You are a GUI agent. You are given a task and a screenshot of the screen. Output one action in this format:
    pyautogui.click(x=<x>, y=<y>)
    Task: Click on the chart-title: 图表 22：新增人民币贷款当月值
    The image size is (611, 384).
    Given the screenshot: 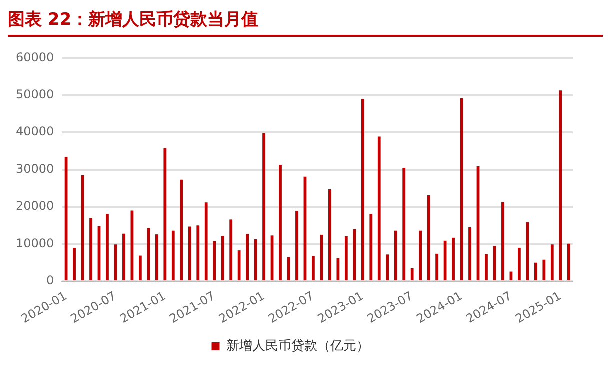 What is the action you would take?
    pyautogui.click(x=305, y=22)
    